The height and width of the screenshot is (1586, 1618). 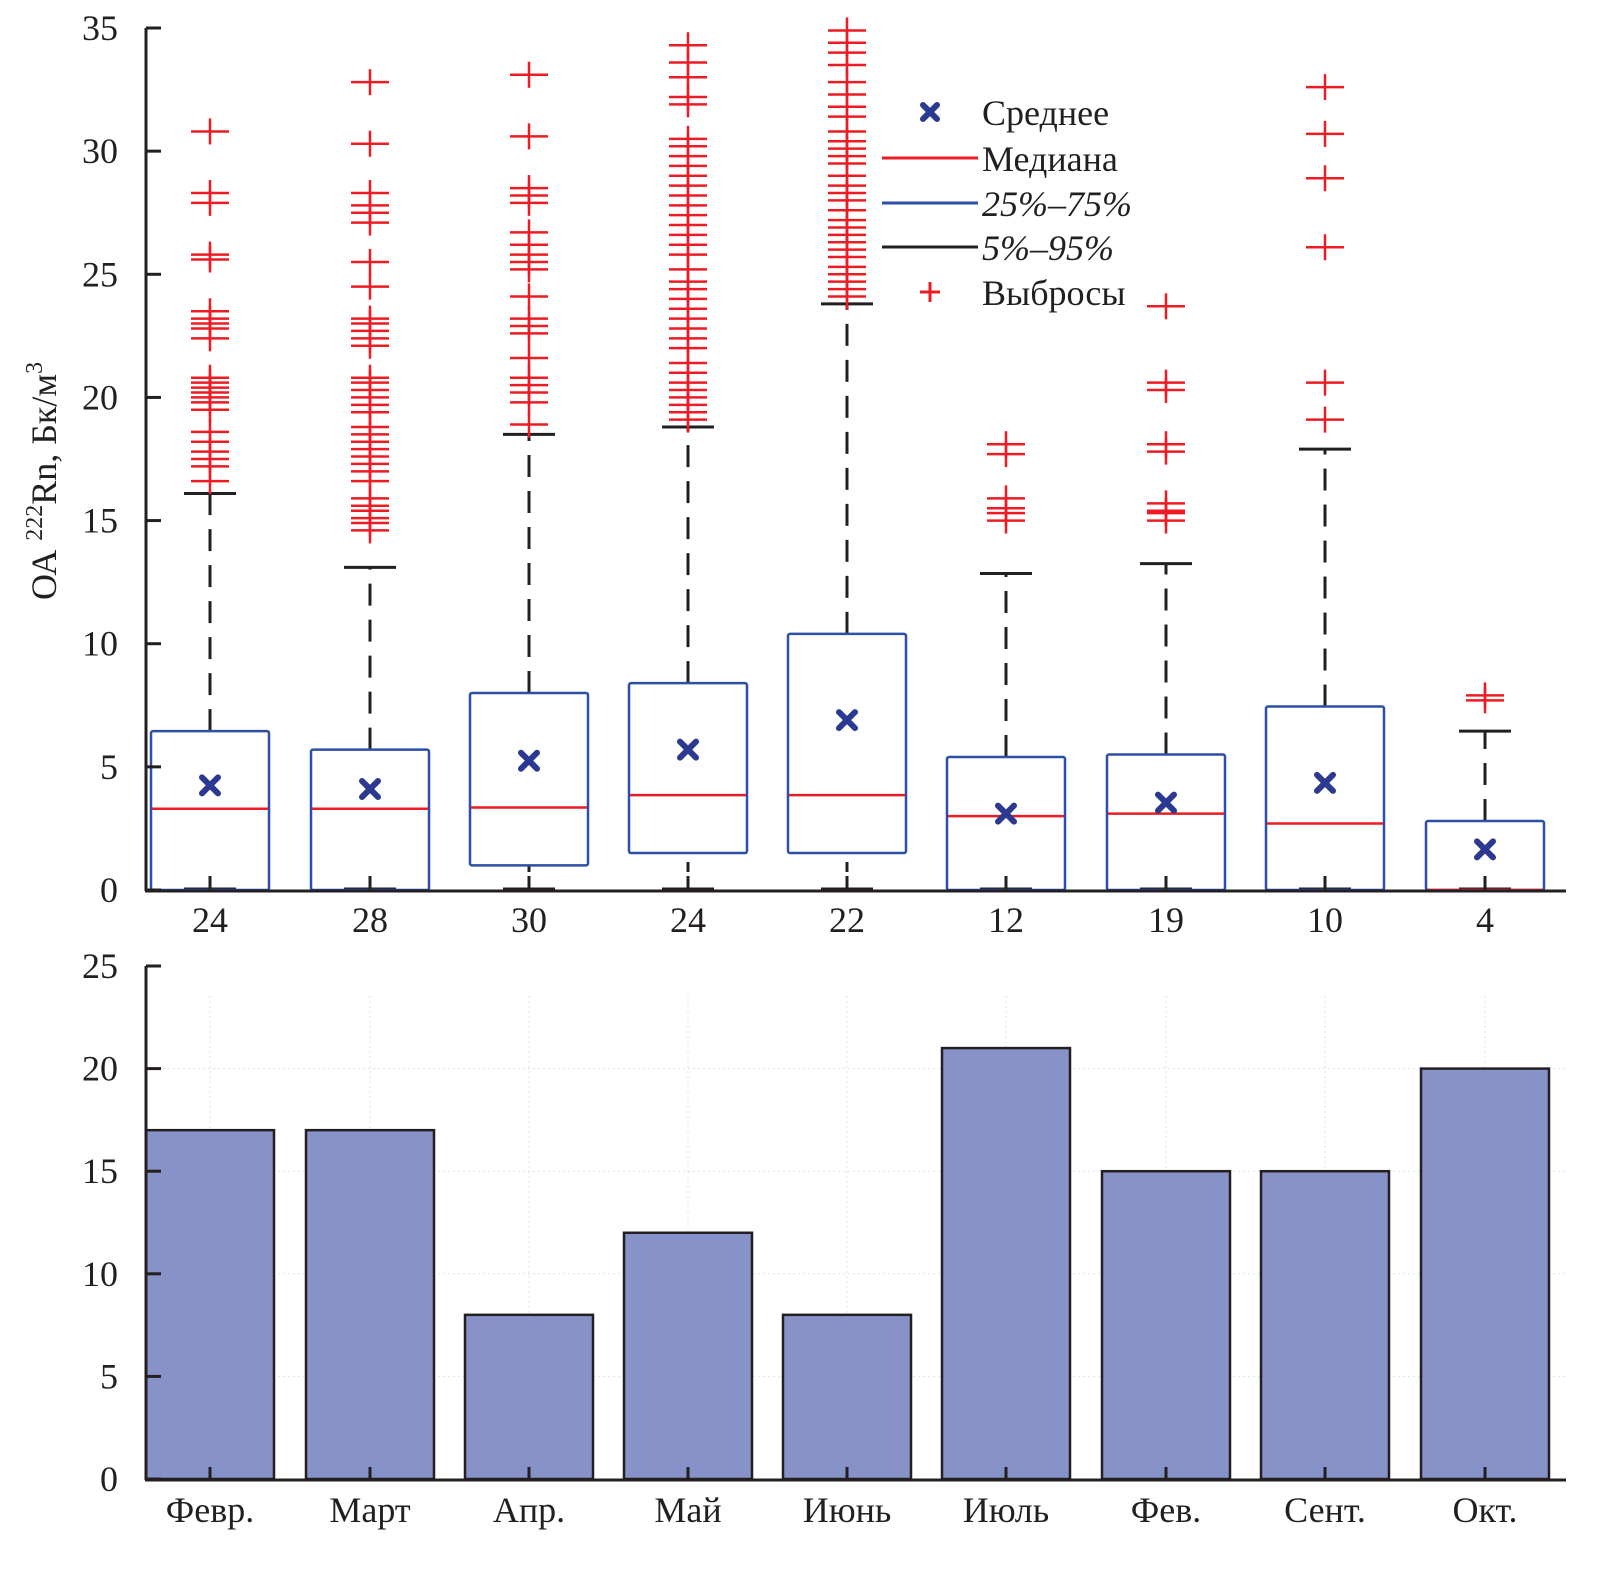 What do you see at coordinates (1048, 248) in the screenshot?
I see `legend-label: 5%–95%` at bounding box center [1048, 248].